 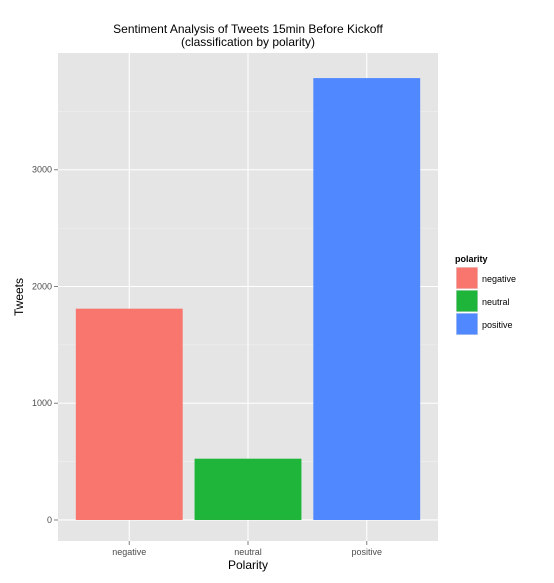 What do you see at coordinates (129, 552) in the screenshot?
I see `x-tick-label: negative` at bounding box center [129, 552].